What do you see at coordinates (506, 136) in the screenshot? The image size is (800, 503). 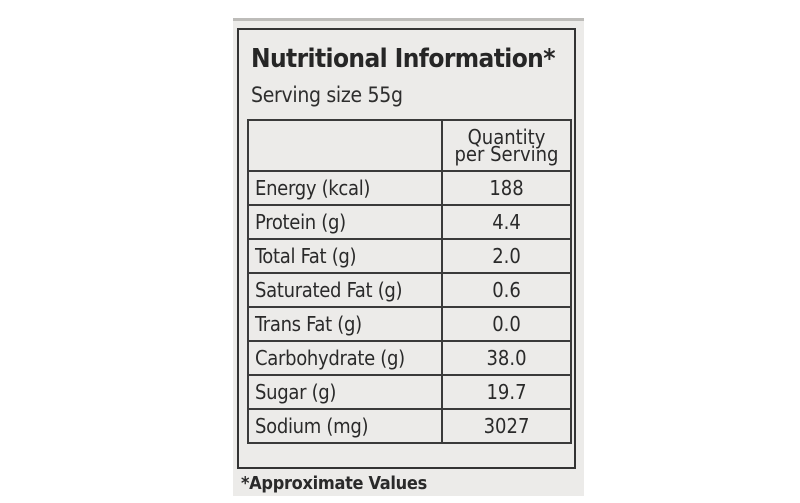 I see `quantity-header-line1: Quantity` at bounding box center [506, 136].